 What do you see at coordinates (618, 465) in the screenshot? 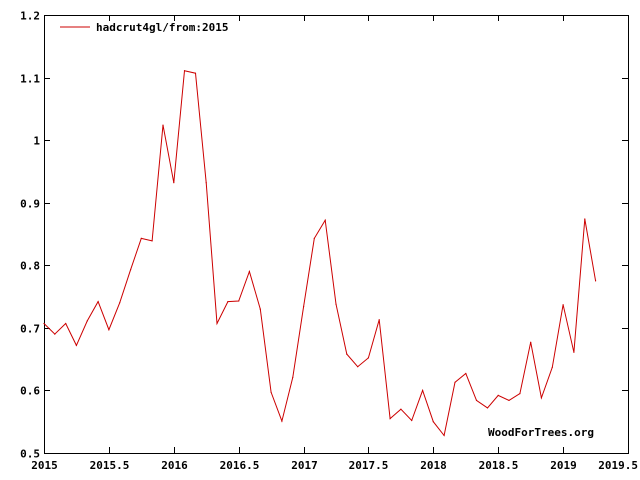
I see `x-tick-label: 2019.5` at bounding box center [618, 465].